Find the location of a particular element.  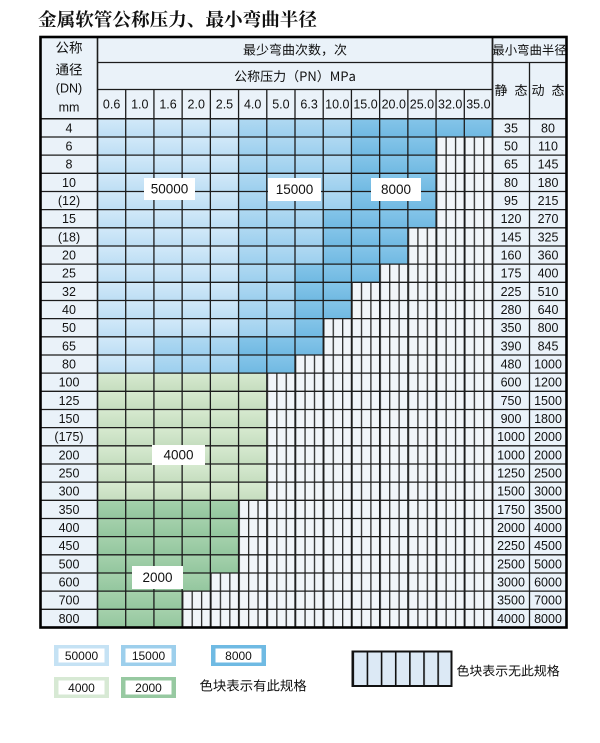

svg-text: 120 is located at coordinates (511, 219).